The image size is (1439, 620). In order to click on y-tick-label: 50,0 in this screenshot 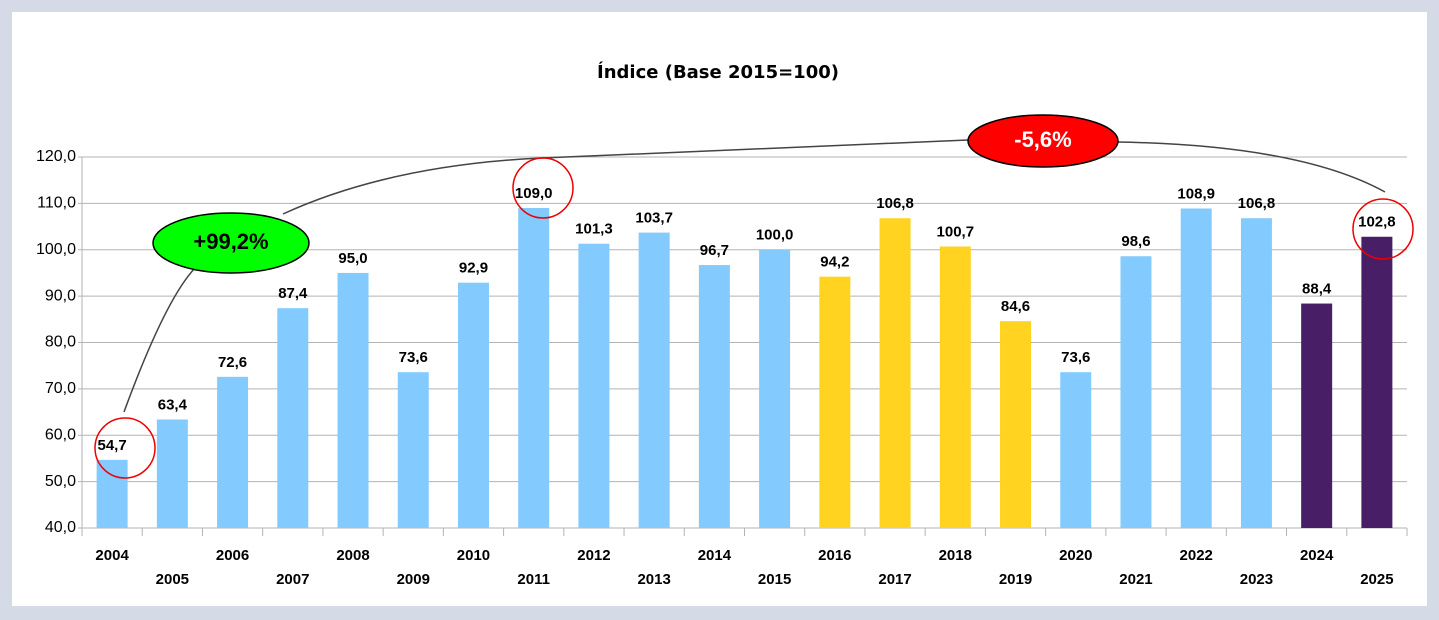, I will do `click(60, 481)`.